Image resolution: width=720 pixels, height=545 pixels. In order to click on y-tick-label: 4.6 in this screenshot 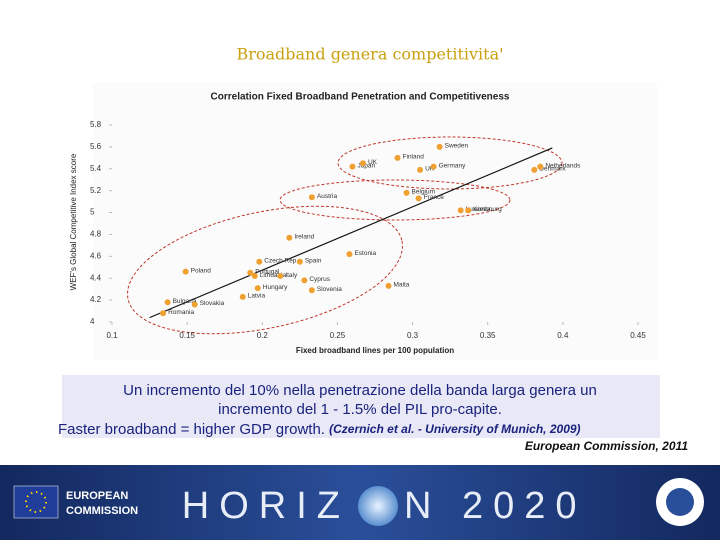, I will do `click(96, 255)`.